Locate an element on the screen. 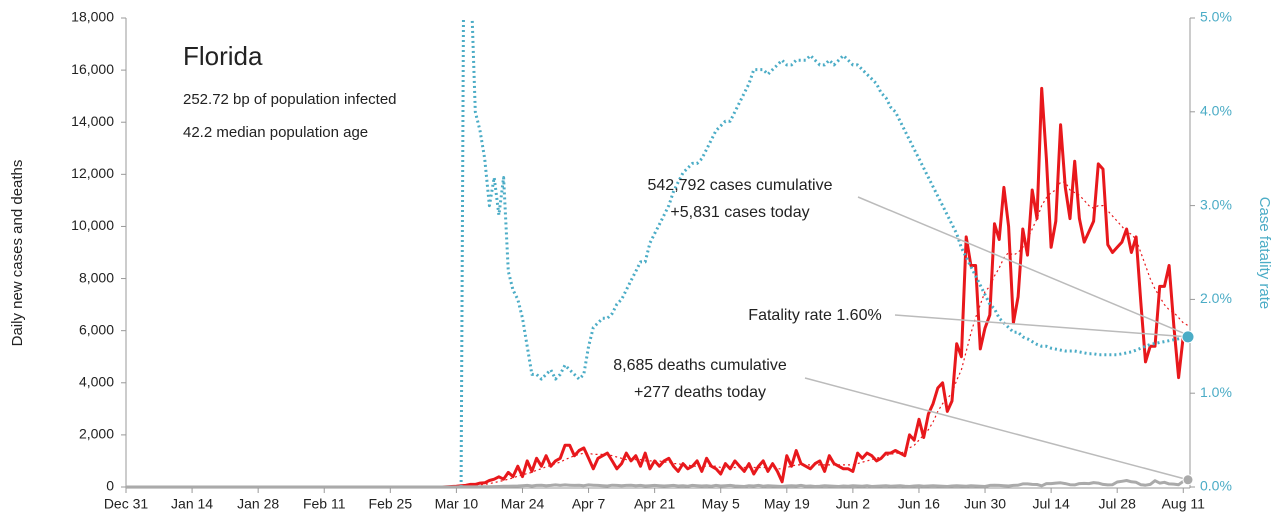 Image resolution: width=1278 pixels, height=529 pixels. x-tick-label: Jul 14 is located at coordinates (1051, 504).